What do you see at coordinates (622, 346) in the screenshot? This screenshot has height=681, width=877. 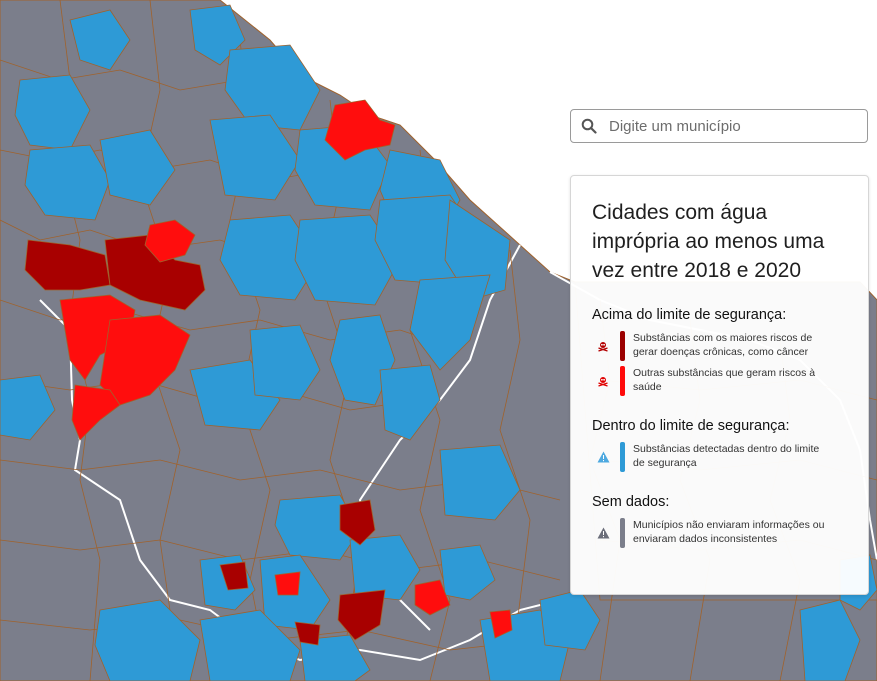 I see `legend-swatch-high-risk` at bounding box center [622, 346].